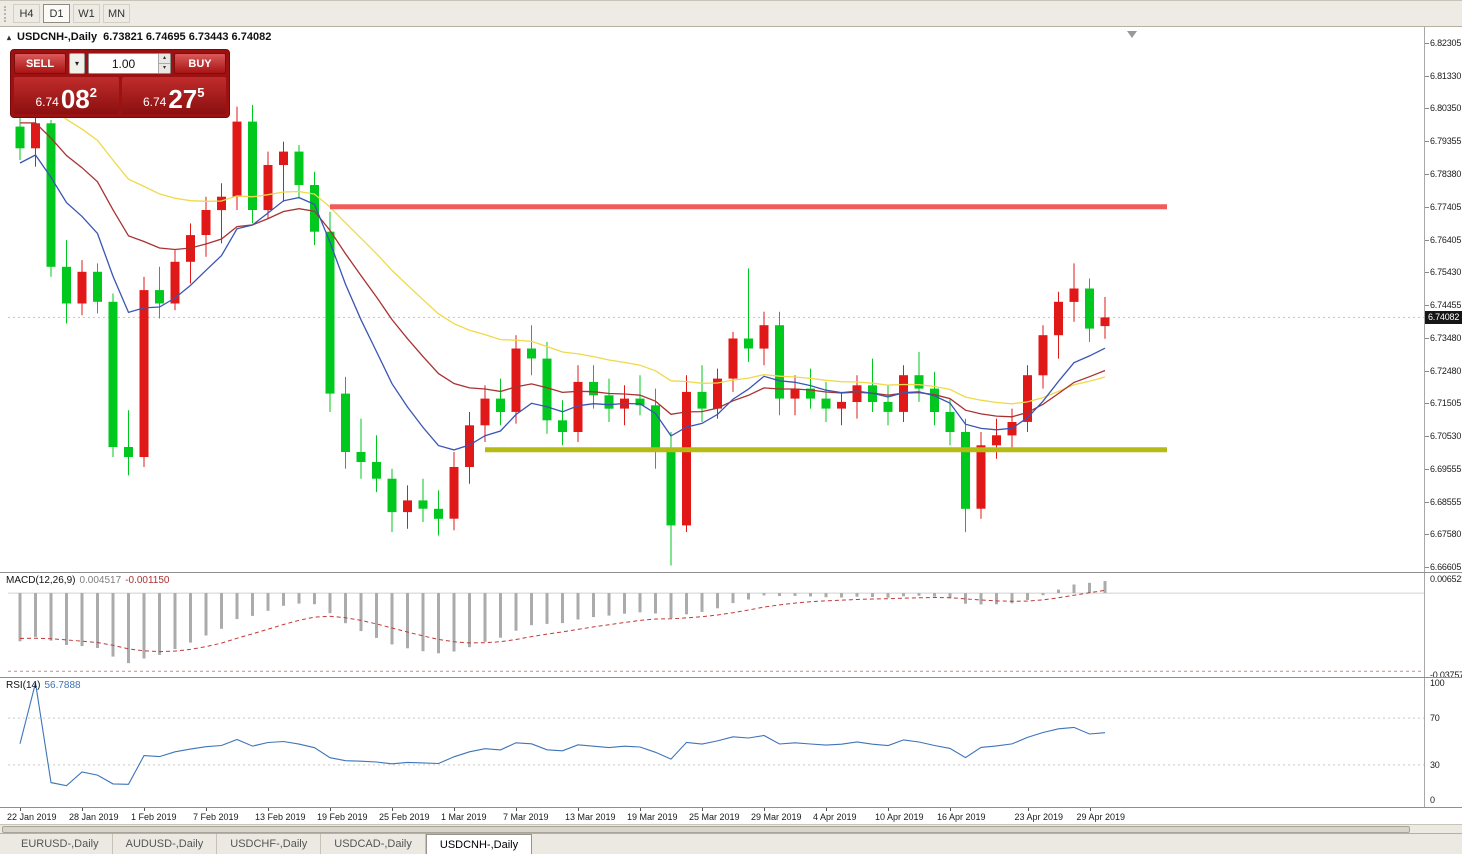 The height and width of the screenshot is (854, 1462). I want to click on indicator-axis-label: 100, so click(1437, 683).